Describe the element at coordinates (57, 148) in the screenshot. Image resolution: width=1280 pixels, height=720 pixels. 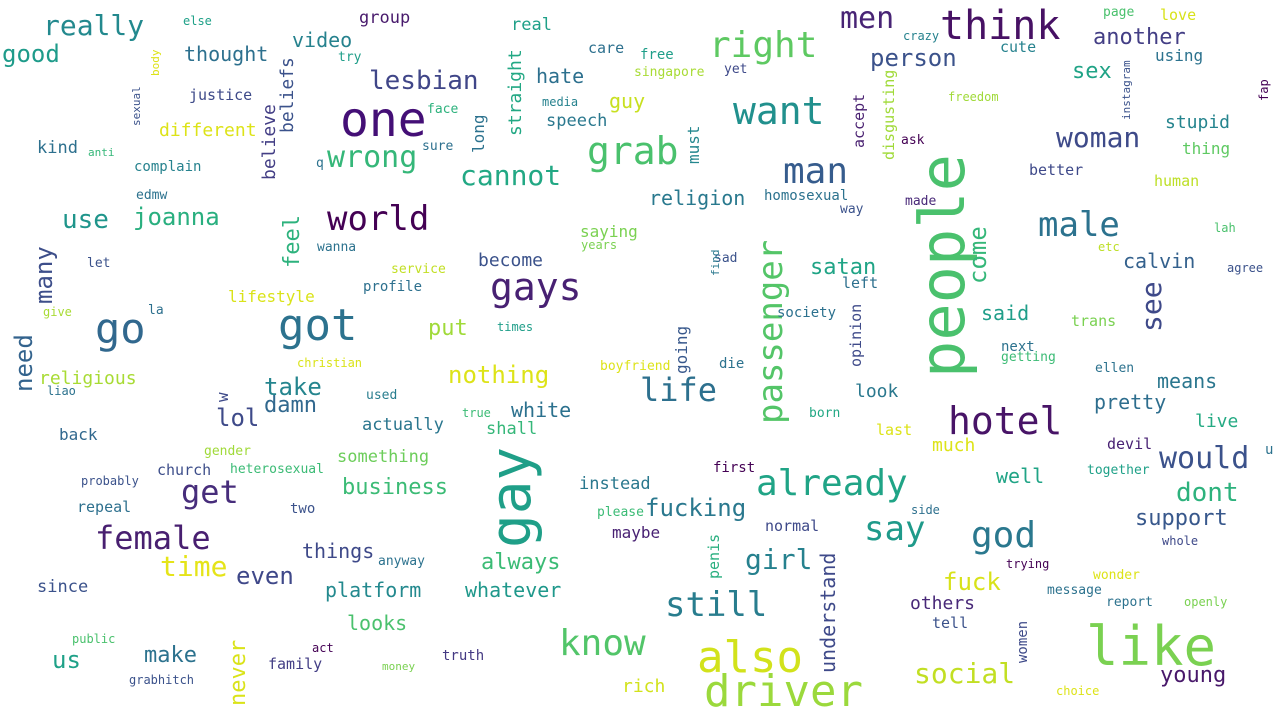
I see `word-kind: kind` at that location.